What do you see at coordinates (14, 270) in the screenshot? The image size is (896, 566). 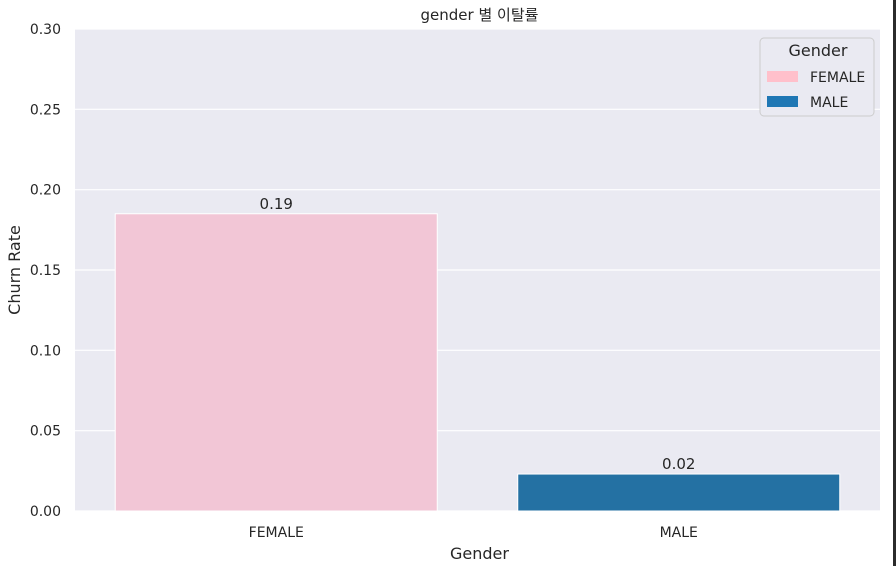 I see `y-axis-title: Churn Rate` at bounding box center [14, 270].